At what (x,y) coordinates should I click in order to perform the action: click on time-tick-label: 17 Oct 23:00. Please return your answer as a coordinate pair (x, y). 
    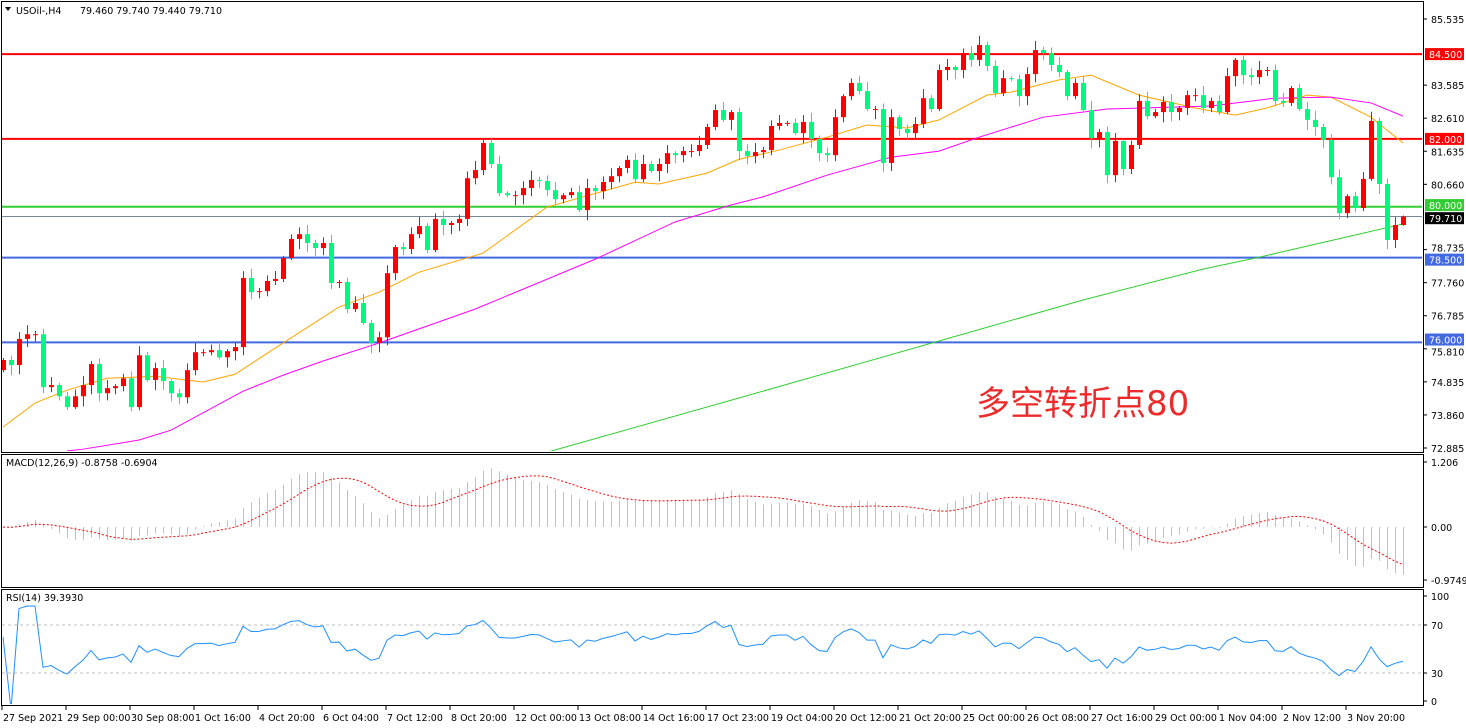
    Looking at the image, I should click on (738, 718).